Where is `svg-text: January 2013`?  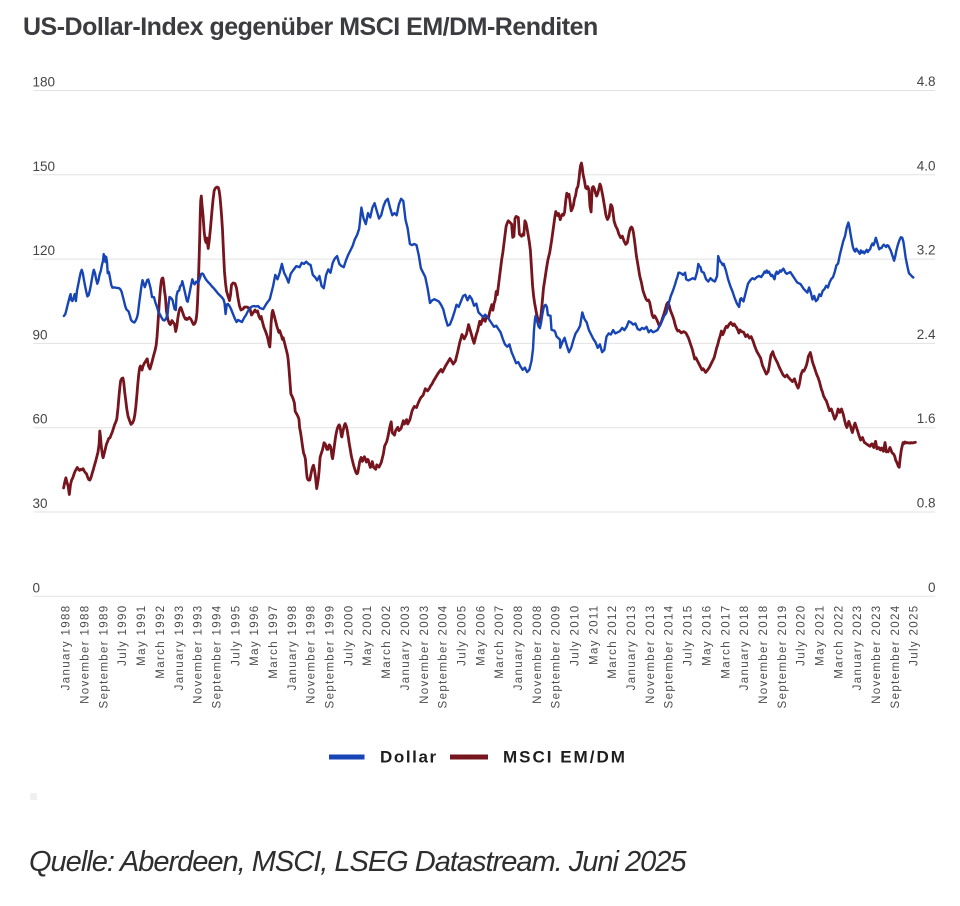
svg-text: January 2013 is located at coordinates (632, 648).